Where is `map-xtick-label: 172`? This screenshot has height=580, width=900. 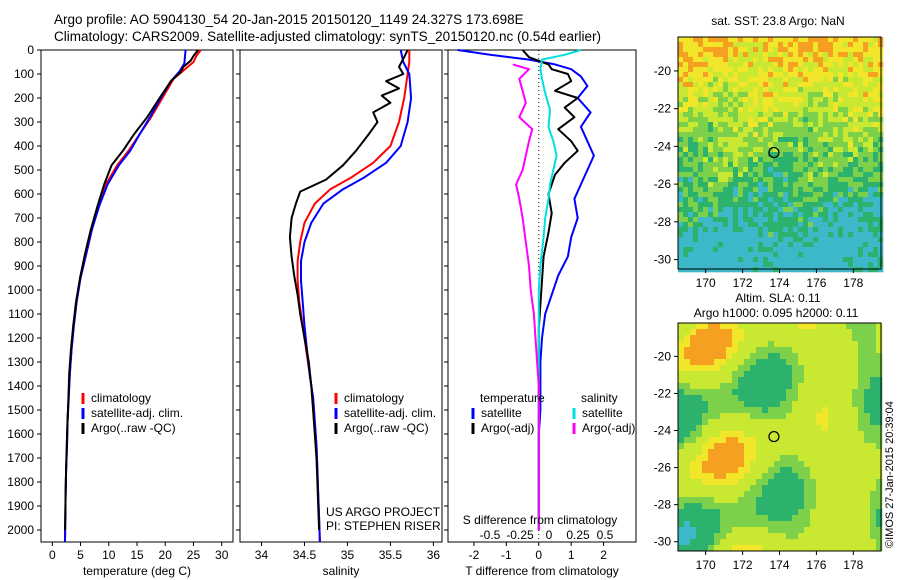 map-xtick-label: 172 is located at coordinates (743, 565).